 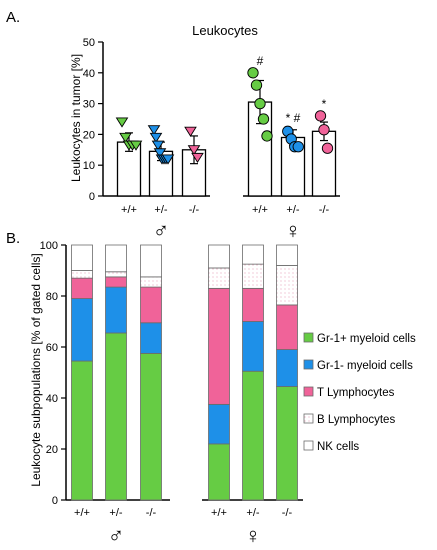 What do you see at coordinates (92, 197) in the screenshot?
I see `panel-a-y-tick-label: 0` at bounding box center [92, 197].